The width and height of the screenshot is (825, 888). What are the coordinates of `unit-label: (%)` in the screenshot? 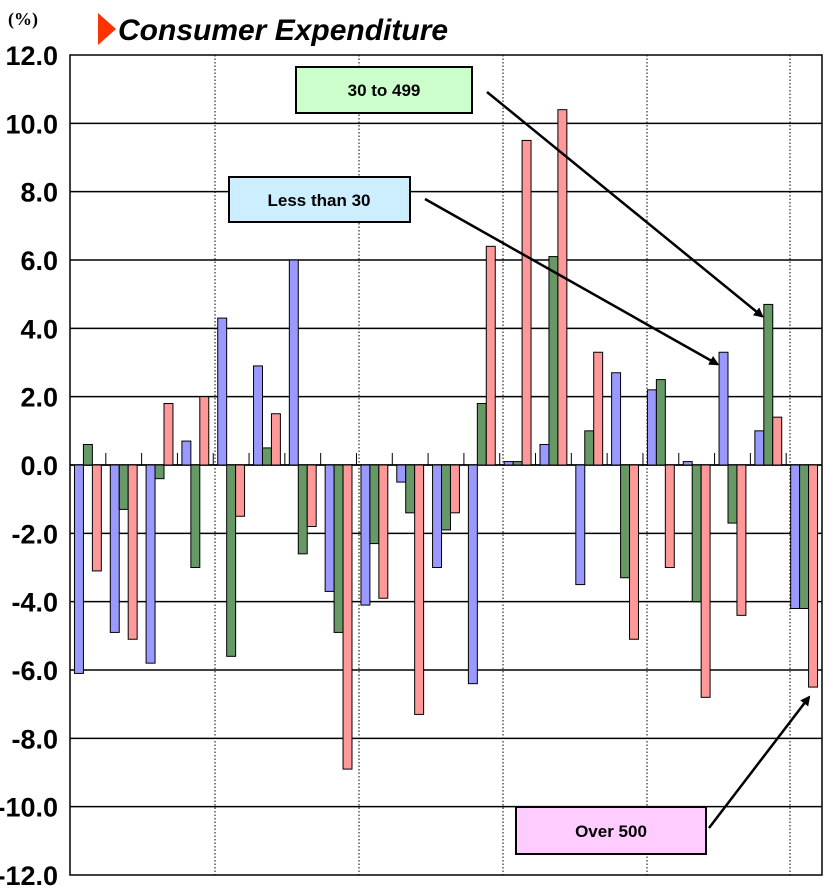 It's located at (23, 19).